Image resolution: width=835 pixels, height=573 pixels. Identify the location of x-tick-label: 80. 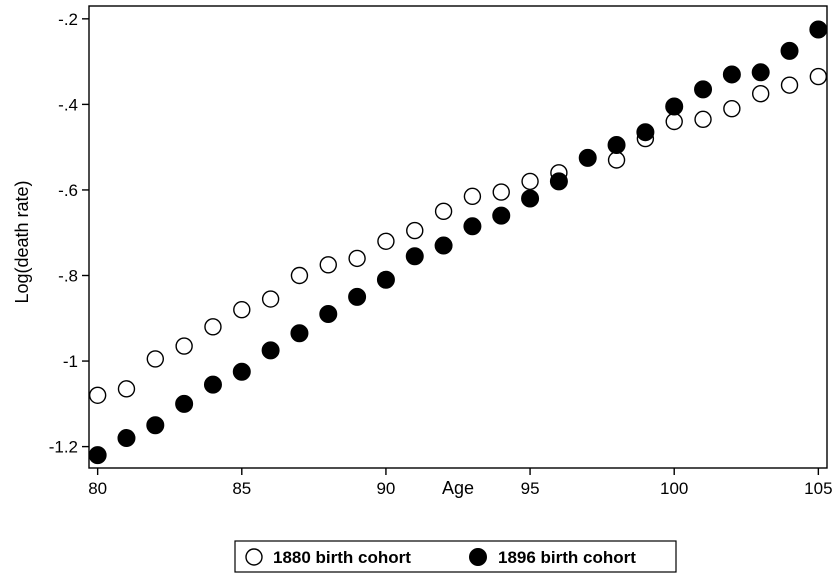
(97, 488).